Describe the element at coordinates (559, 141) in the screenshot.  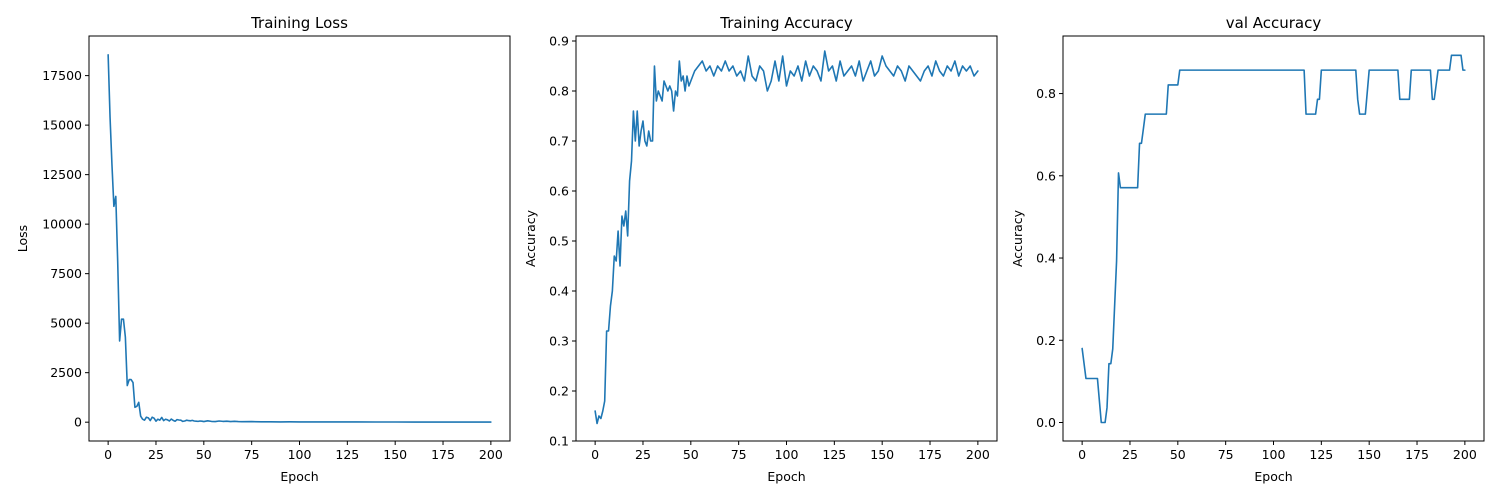
I see `y-tick-label: 0.7` at that location.